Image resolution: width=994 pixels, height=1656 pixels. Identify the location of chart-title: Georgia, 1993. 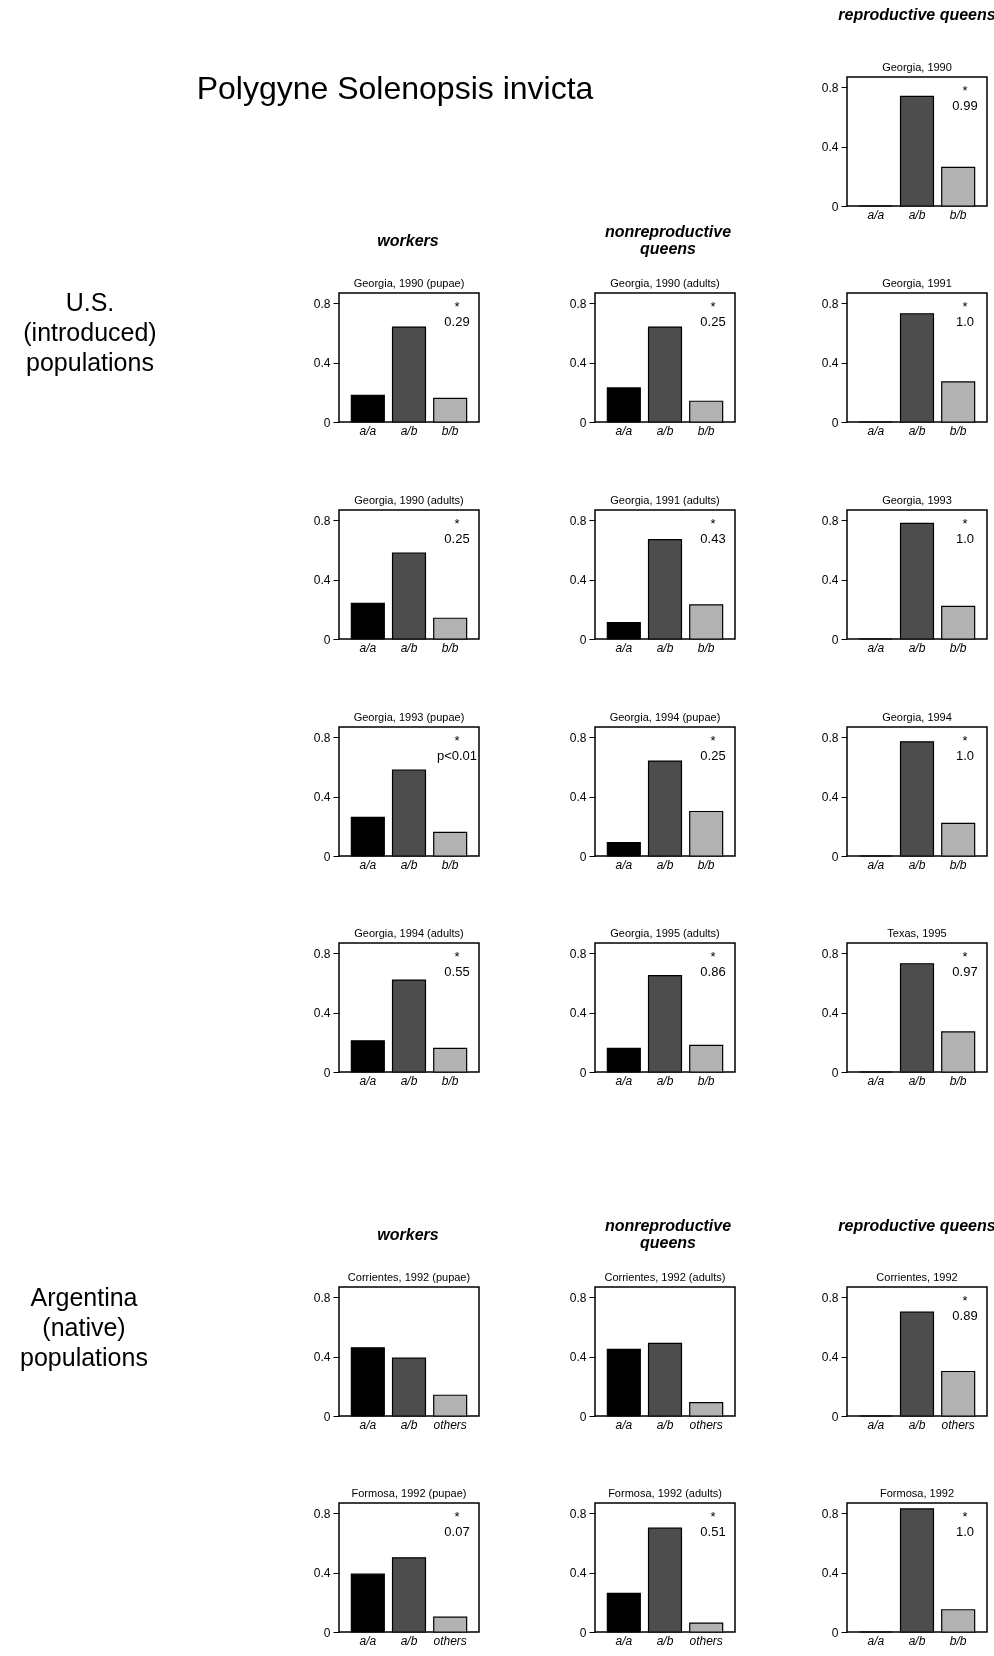
(917, 500).